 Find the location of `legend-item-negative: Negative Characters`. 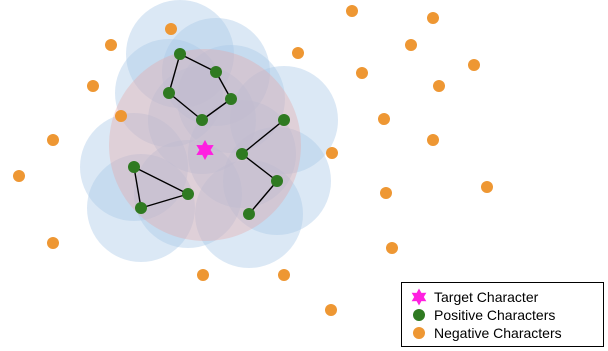

legend-item-negative: Negative Characters is located at coordinates (506, 333).